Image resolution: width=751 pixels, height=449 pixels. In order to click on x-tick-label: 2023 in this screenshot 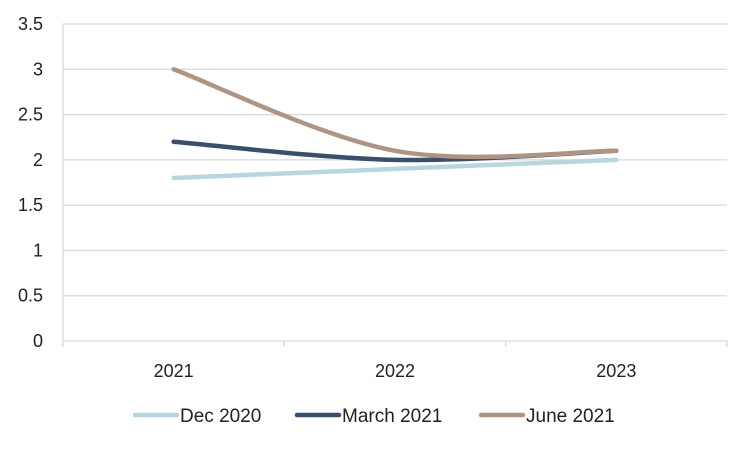, I will do `click(616, 371)`.